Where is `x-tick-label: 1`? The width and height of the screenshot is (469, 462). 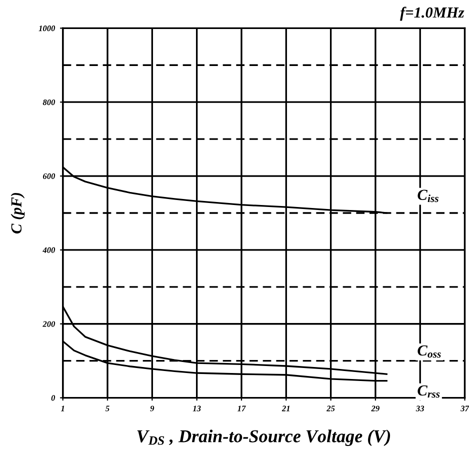
x-tick-label: 1 is located at coordinates (62, 409).